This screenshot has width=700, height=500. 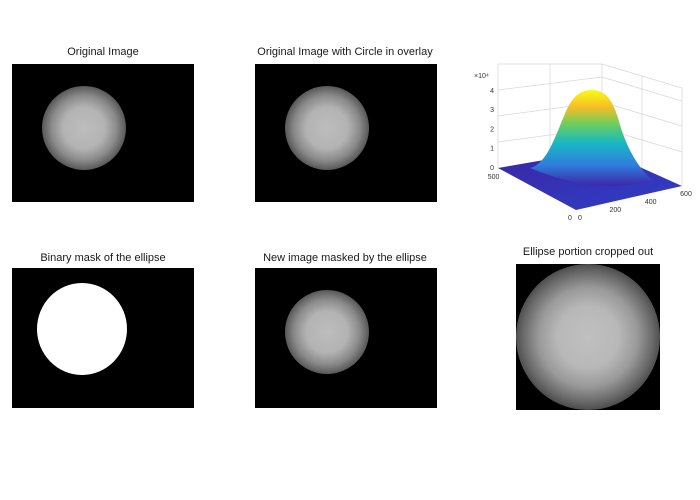 I want to click on x-axis-ticks: 0 200 400 600, so click(x=635, y=206).